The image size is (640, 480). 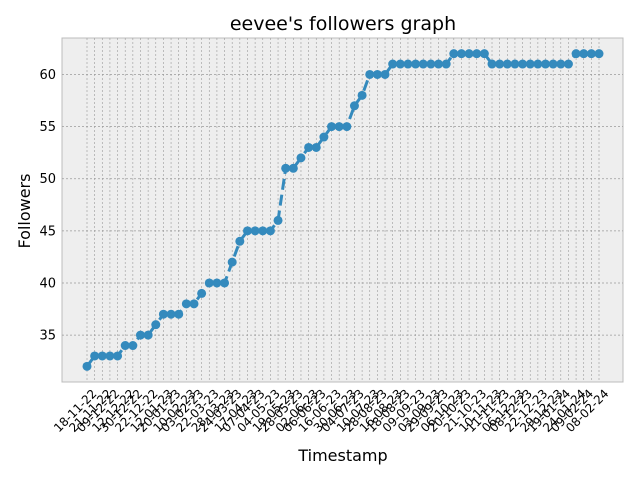 What do you see at coordinates (47, 231) in the screenshot?
I see `y-tick-label: 45` at bounding box center [47, 231].